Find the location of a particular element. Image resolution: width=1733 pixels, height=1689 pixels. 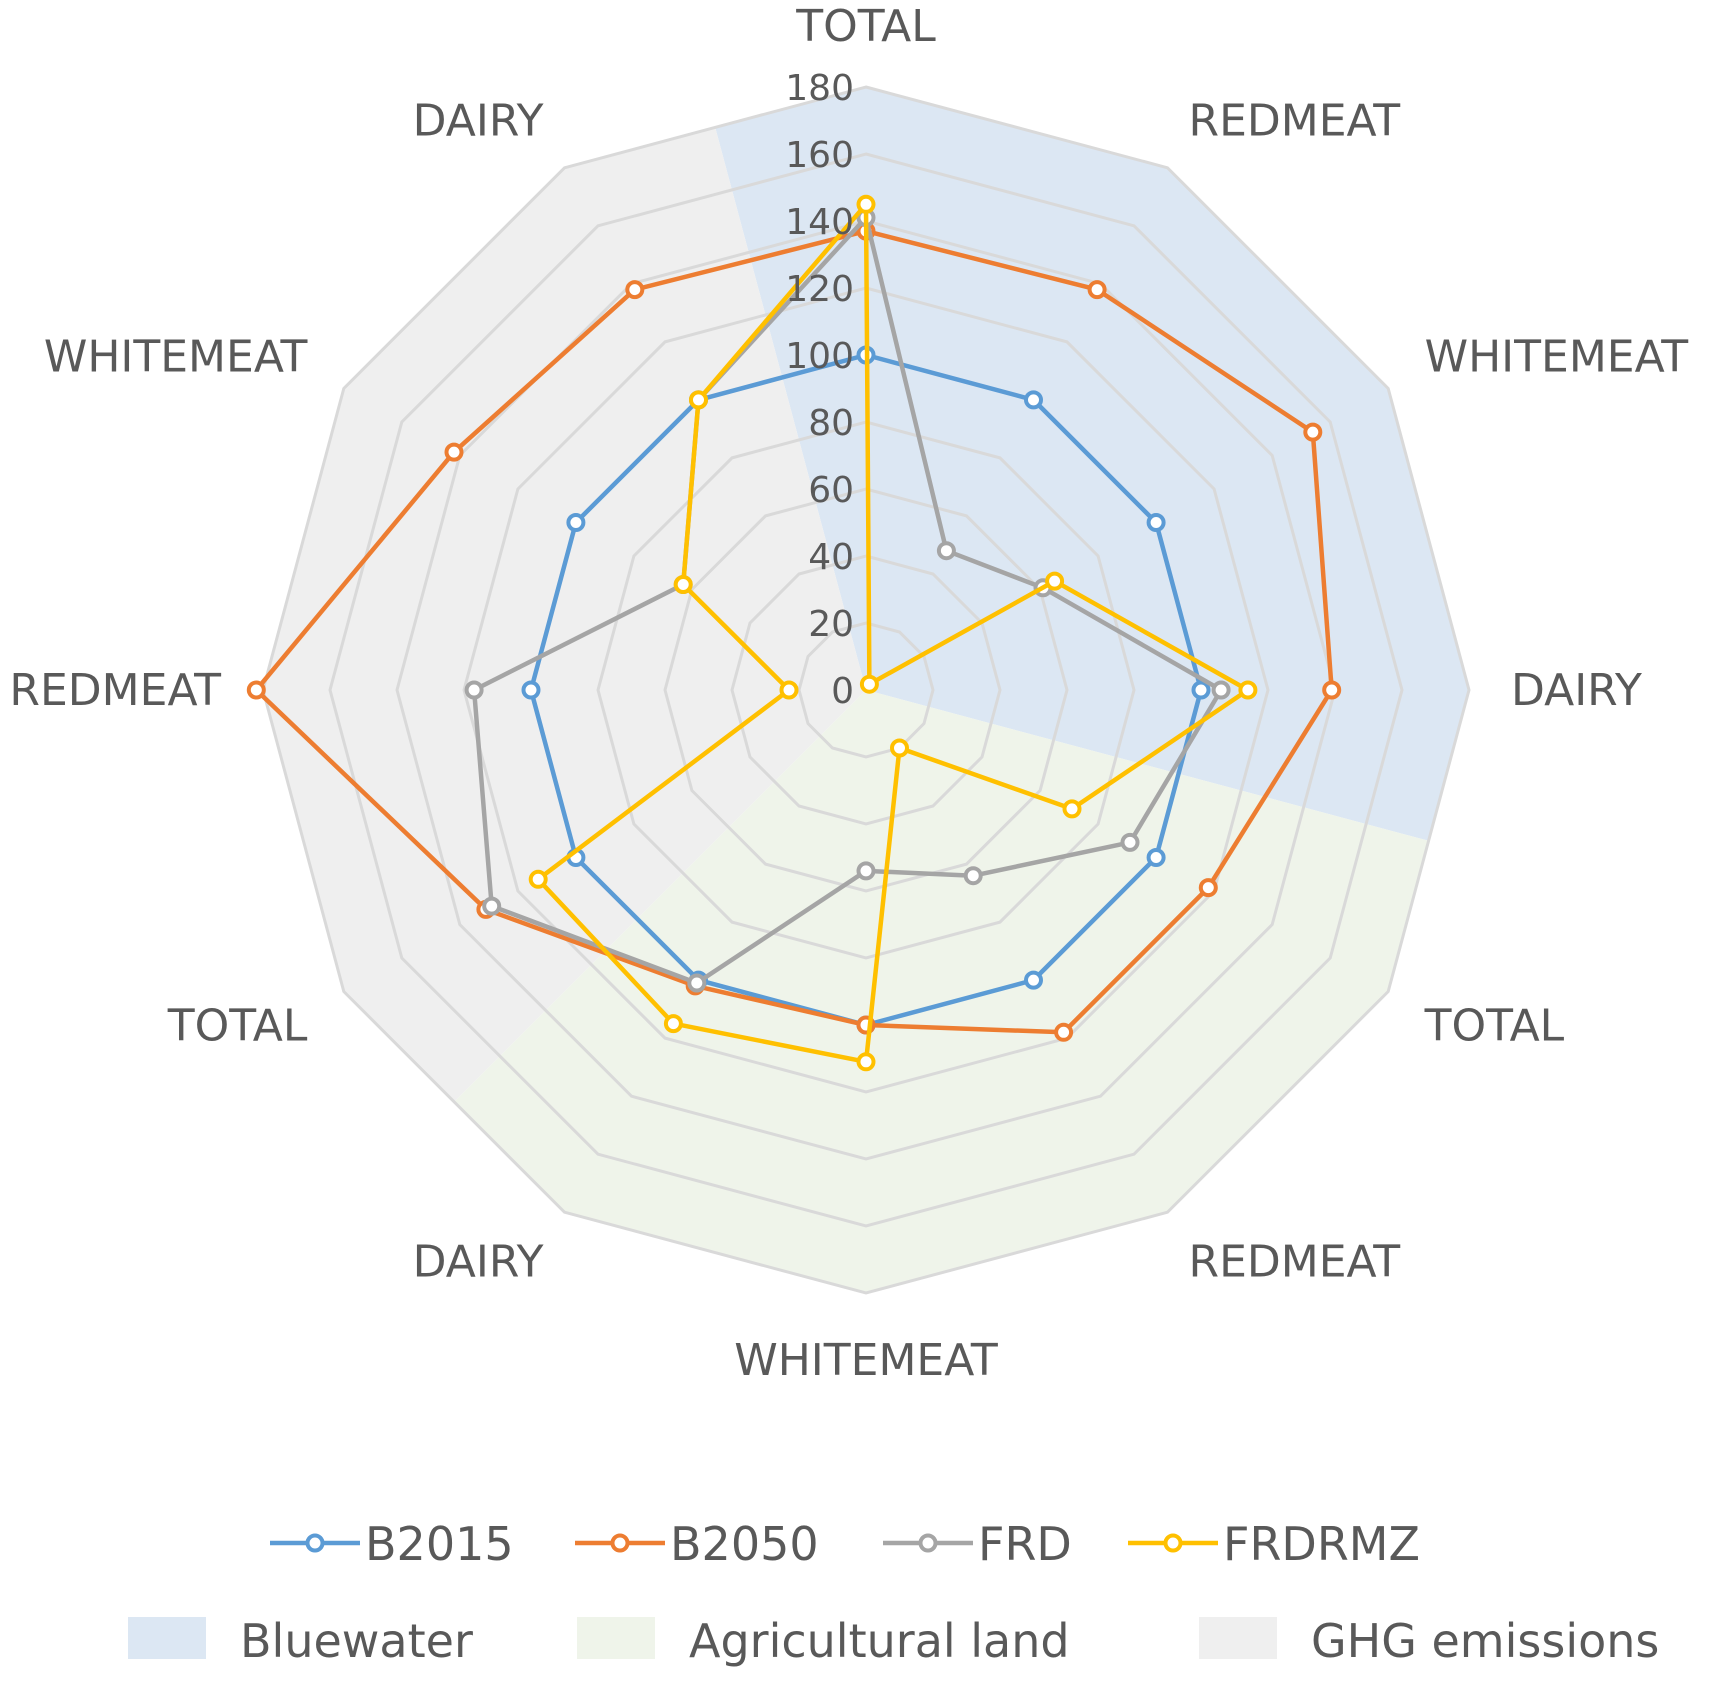

legend-item-agricultural-land: Agricultural land is located at coordinates (823, 1641).